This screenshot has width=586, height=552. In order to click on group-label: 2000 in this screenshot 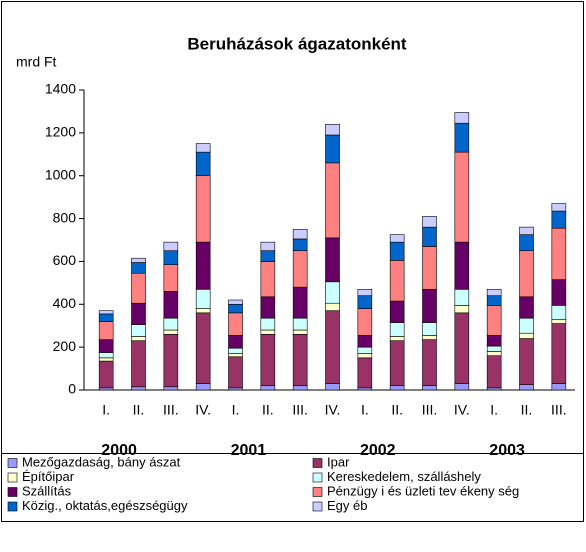, I will do `click(119, 450)`.